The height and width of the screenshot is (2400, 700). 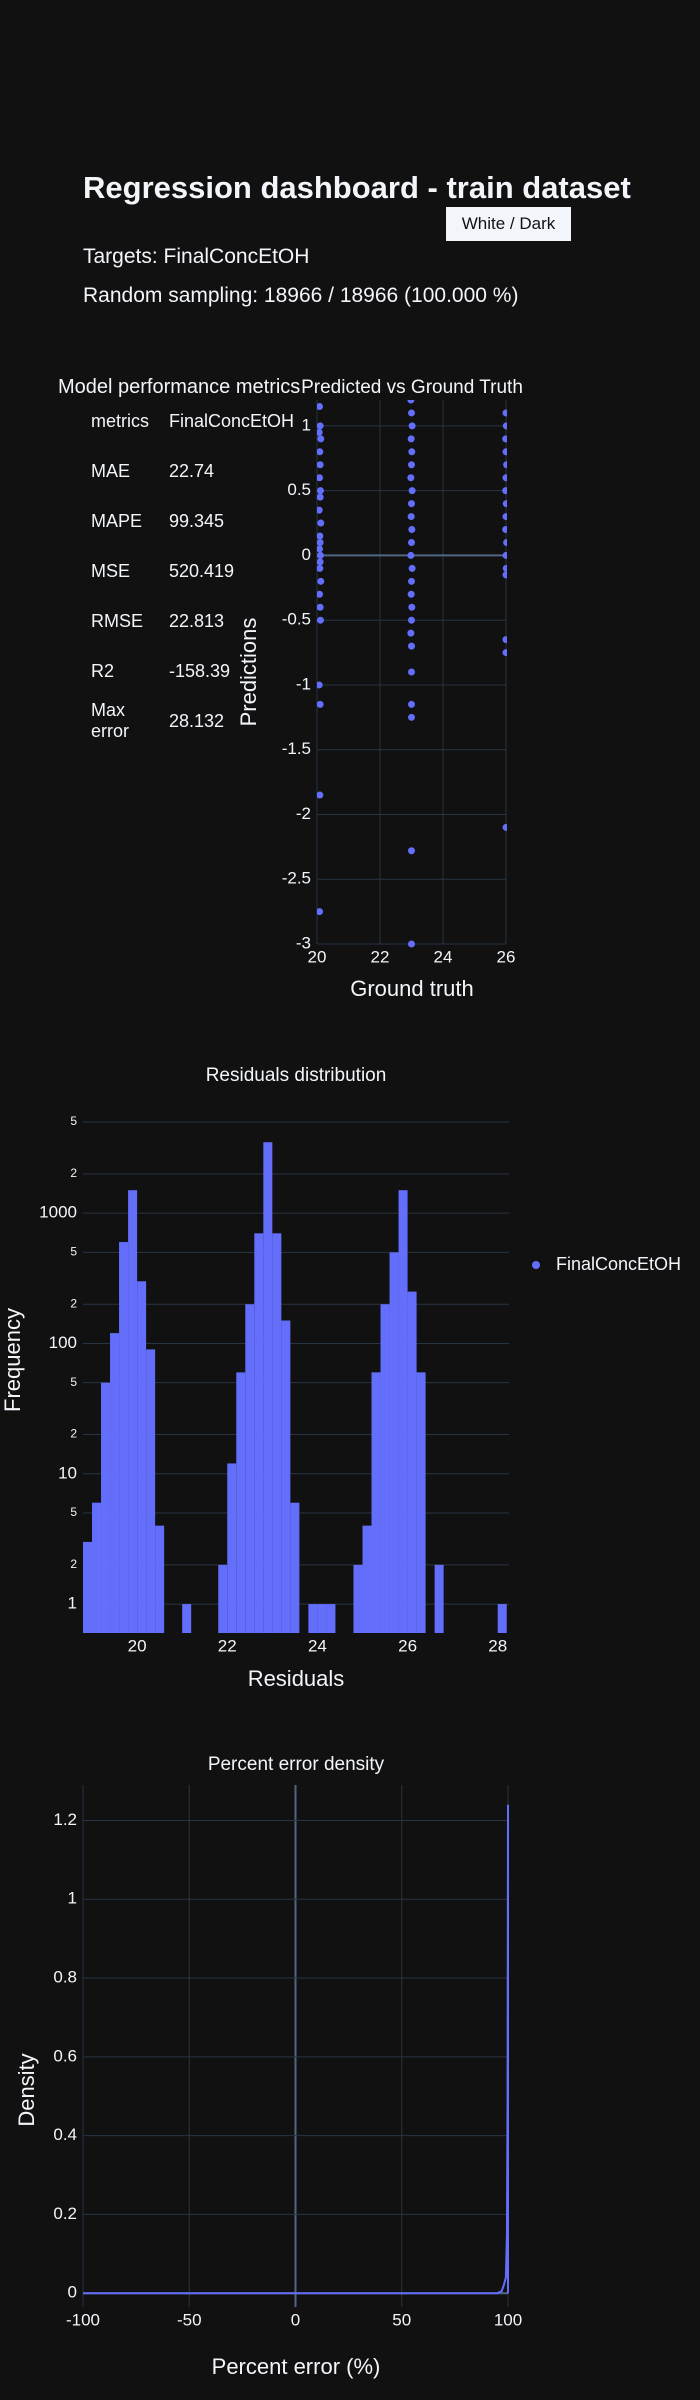 I want to click on theme-toggle: White / Dark, so click(x=508, y=224).